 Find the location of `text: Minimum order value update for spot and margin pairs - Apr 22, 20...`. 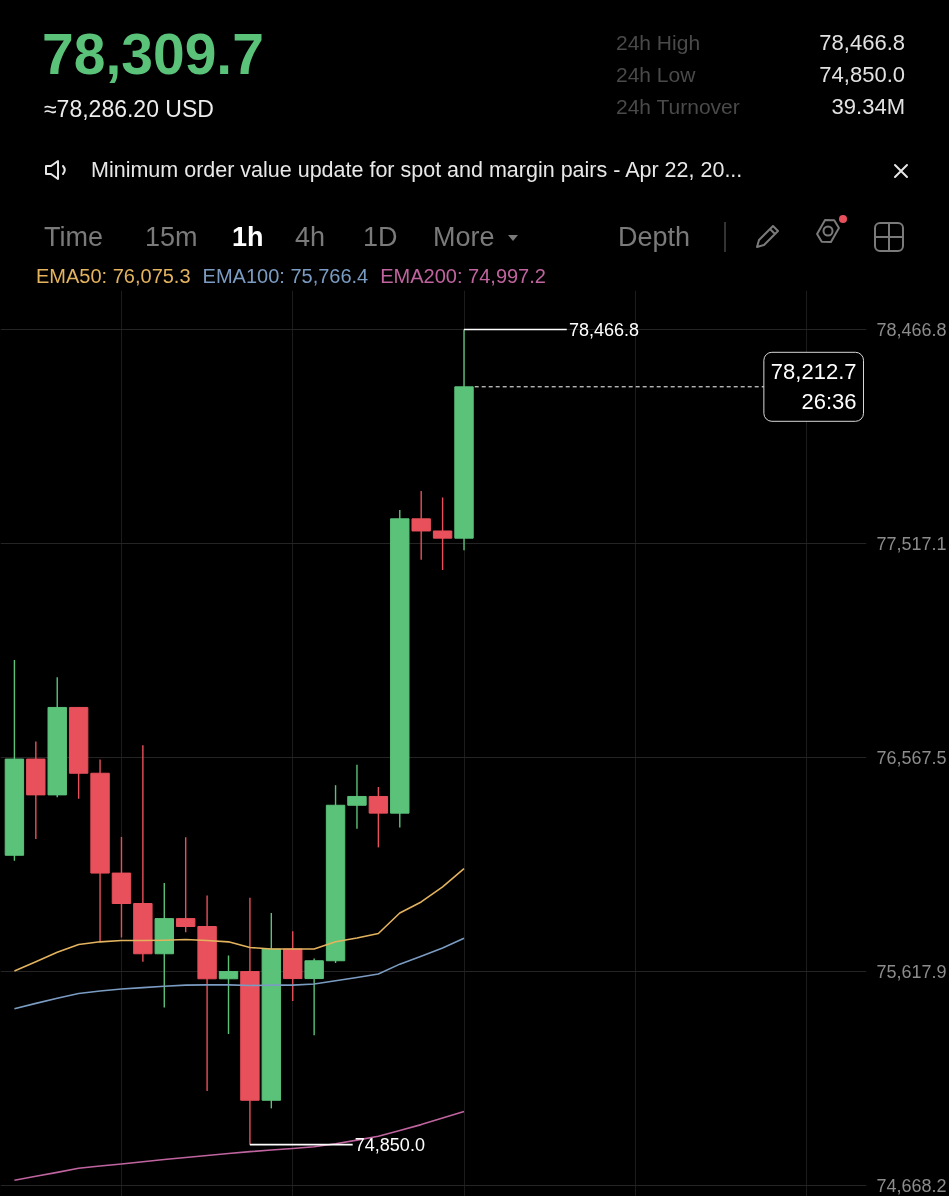

text: Minimum order value update for spot and margin pairs - Apr 22, 20... is located at coordinates (417, 170).